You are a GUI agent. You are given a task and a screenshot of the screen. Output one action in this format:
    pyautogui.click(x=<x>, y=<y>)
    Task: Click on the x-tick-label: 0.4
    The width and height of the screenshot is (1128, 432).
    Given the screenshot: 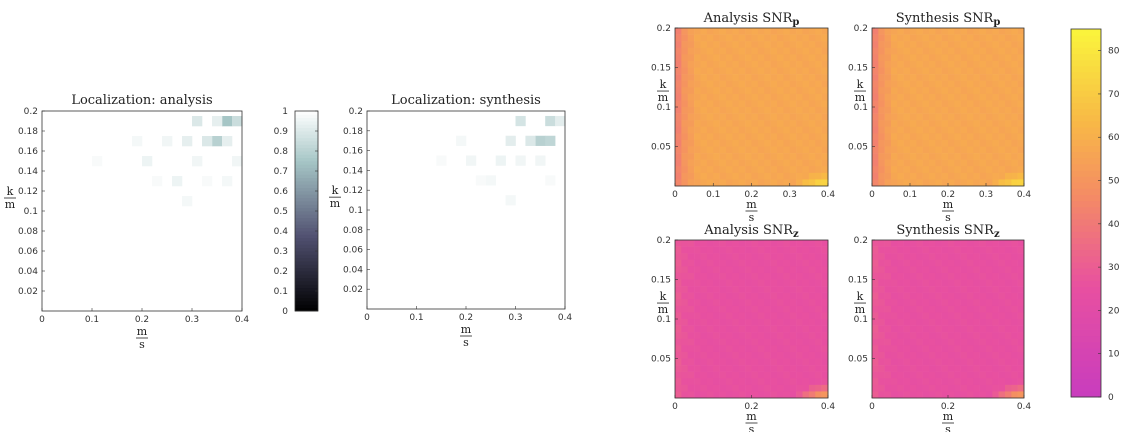 What is the action you would take?
    pyautogui.click(x=242, y=320)
    